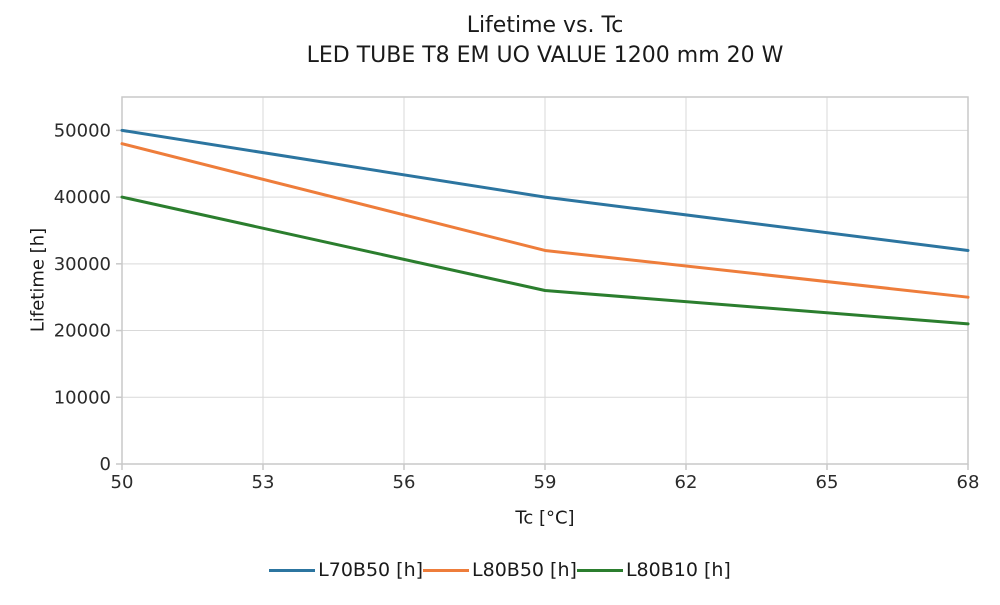 The height and width of the screenshot is (605, 1000). Describe the element at coordinates (122, 482) in the screenshot. I see `x-tick-label: 50` at that location.